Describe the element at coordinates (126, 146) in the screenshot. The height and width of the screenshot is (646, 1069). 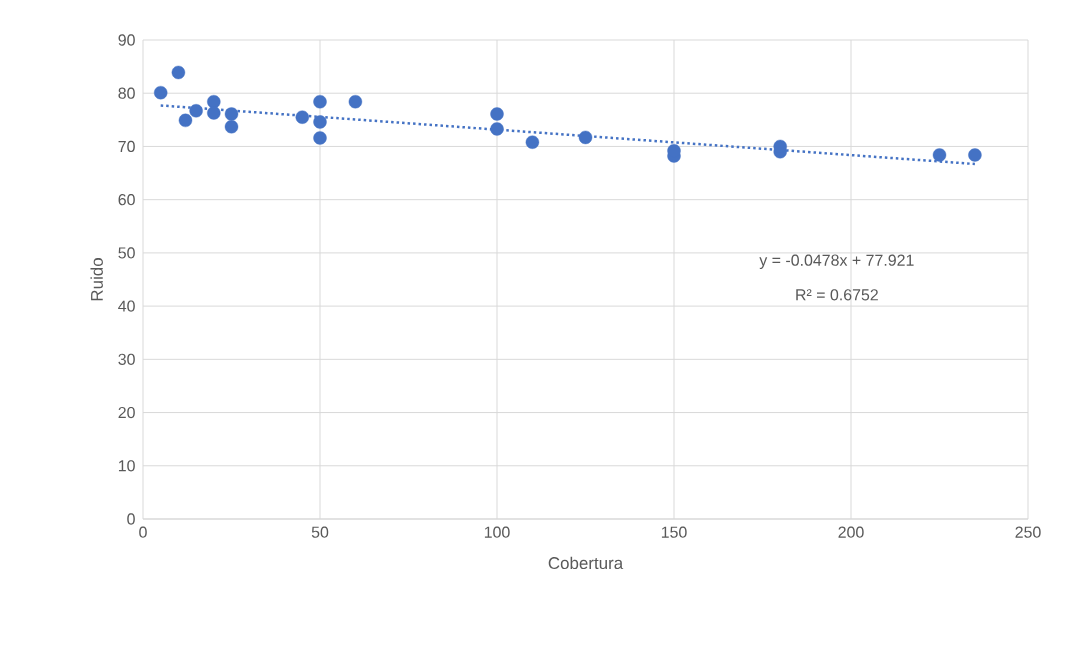
I see `y-tick-label: 70` at that location.